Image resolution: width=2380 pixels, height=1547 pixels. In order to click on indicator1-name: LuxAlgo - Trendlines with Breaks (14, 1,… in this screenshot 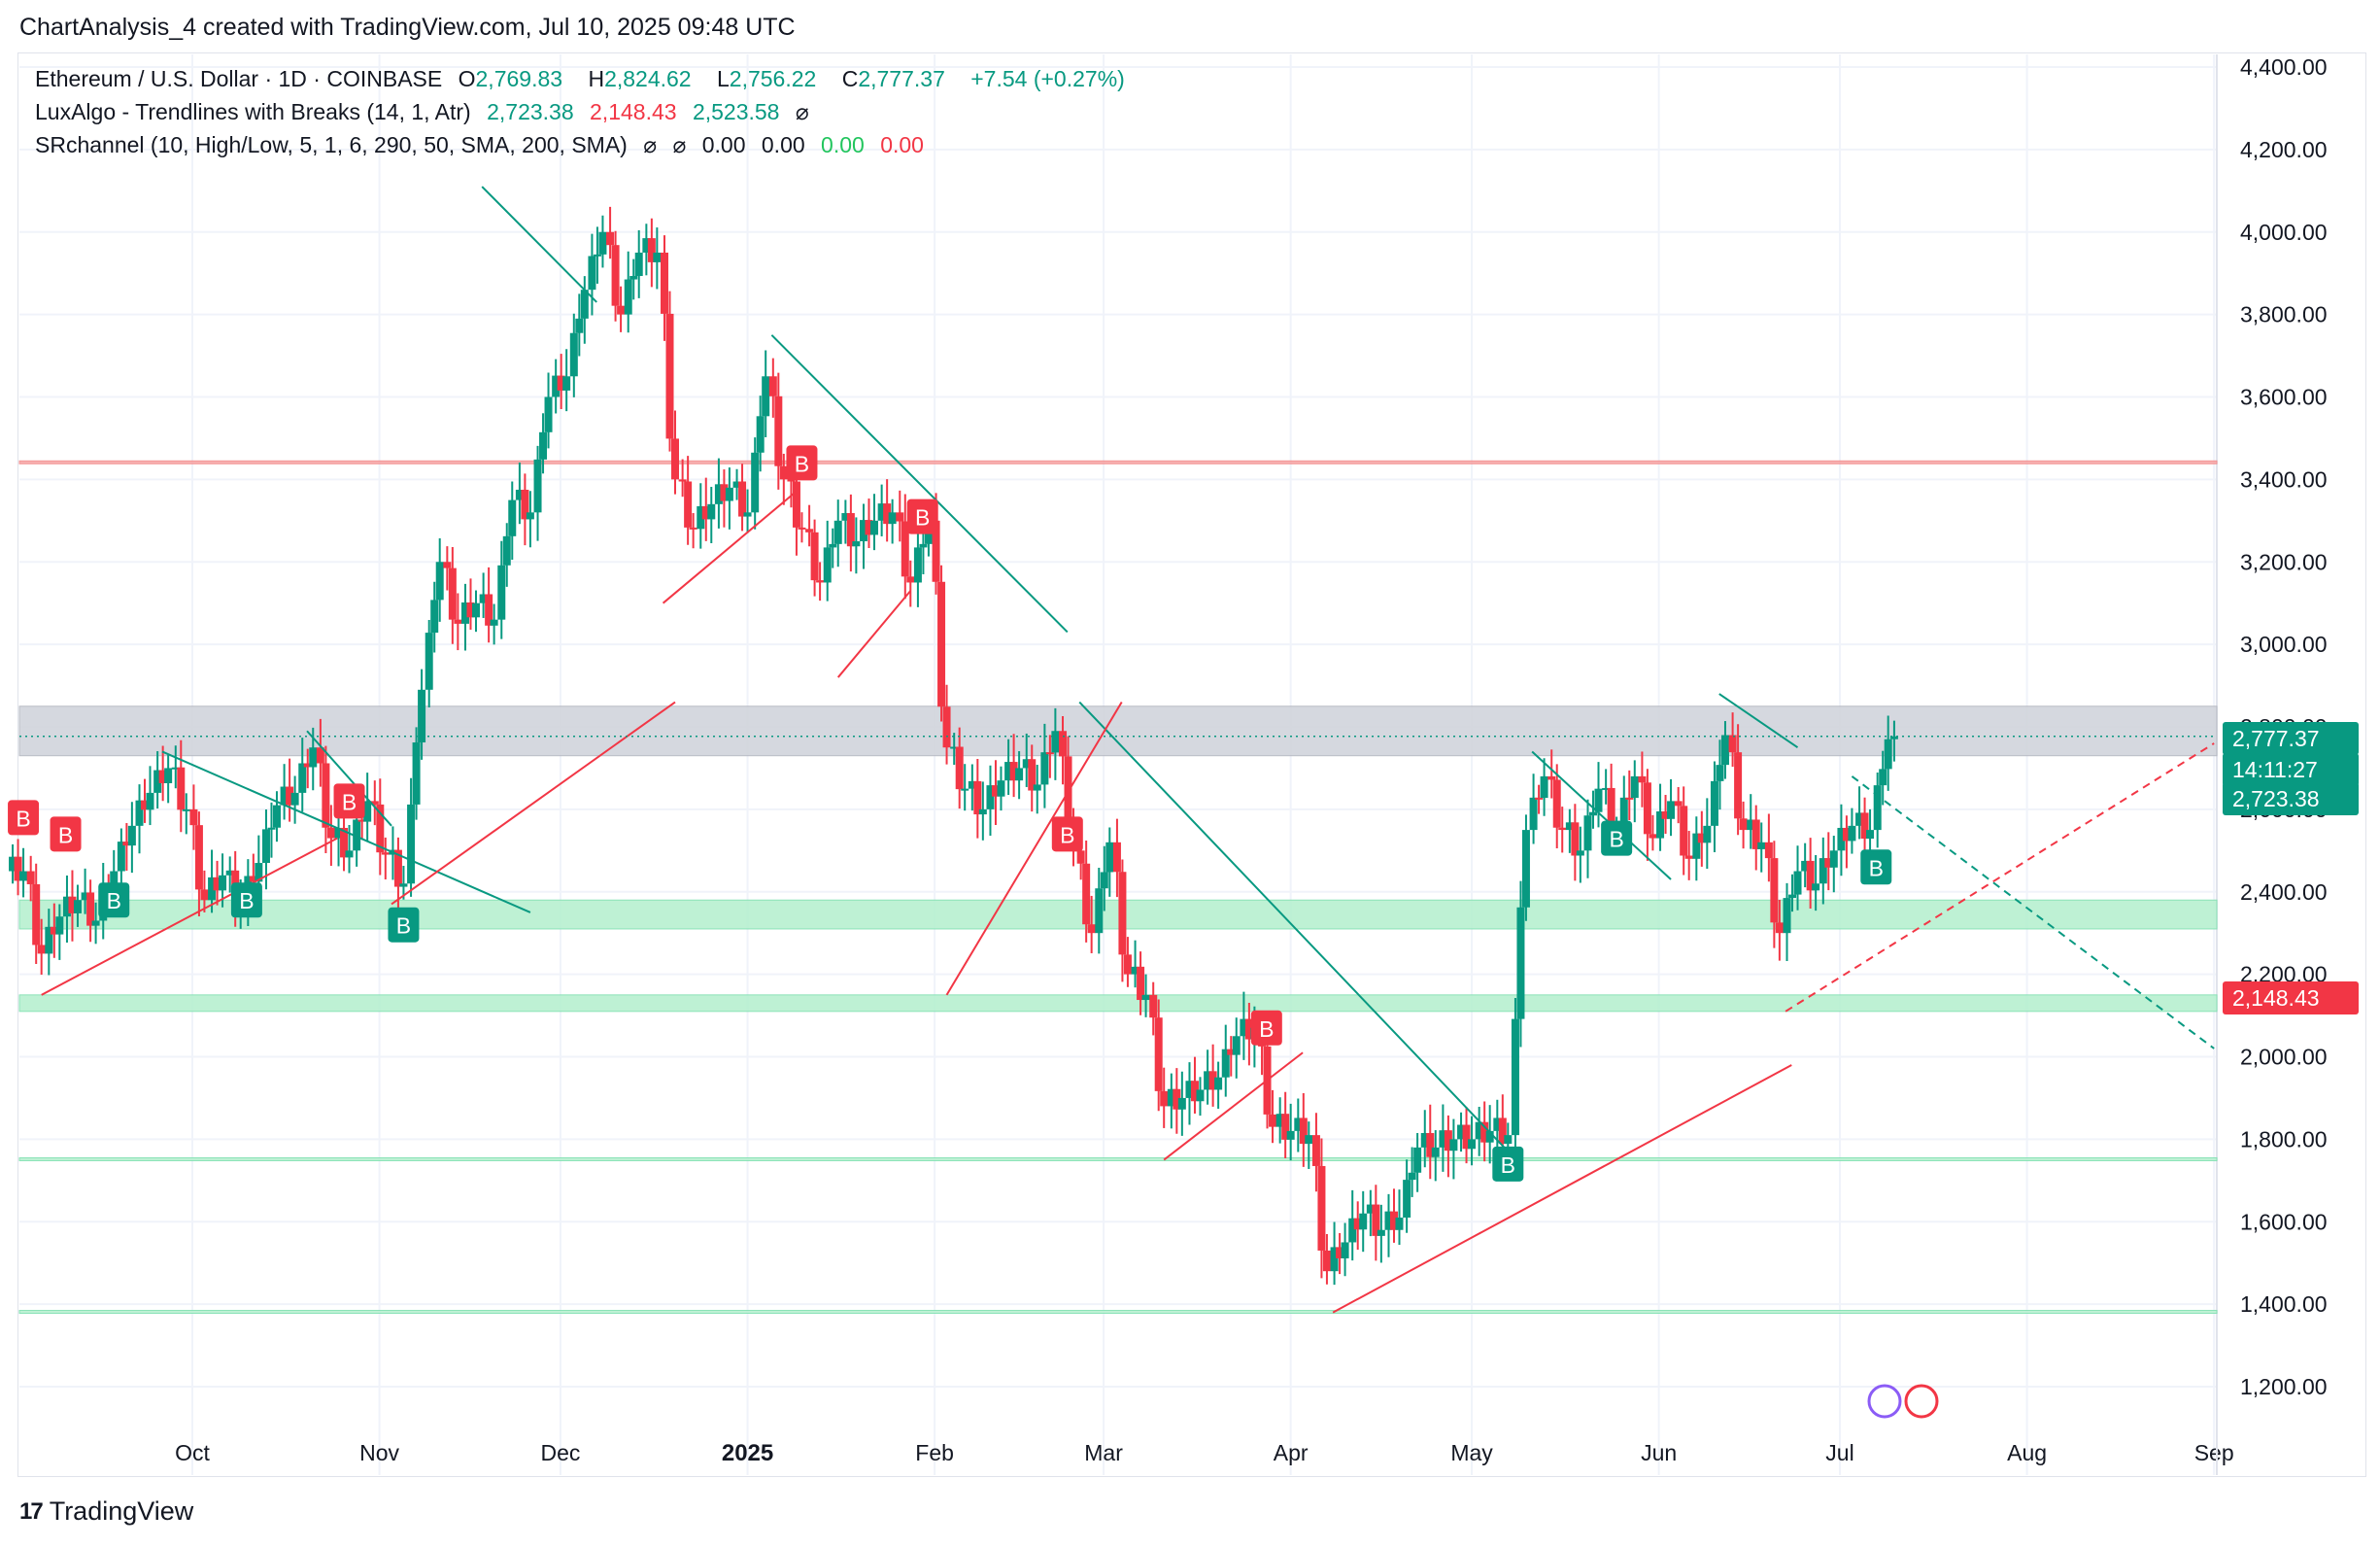, I will do `click(253, 111)`.